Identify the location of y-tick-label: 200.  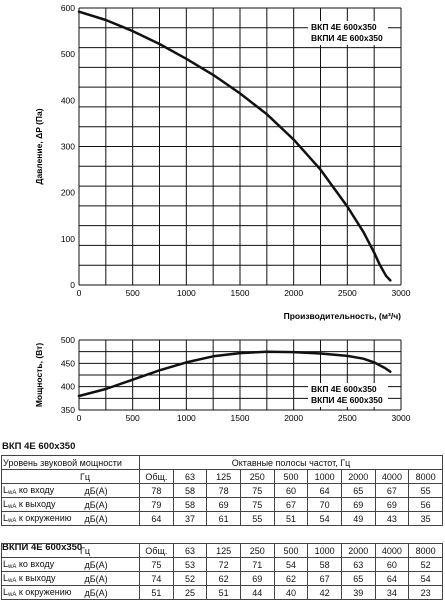
(68, 193).